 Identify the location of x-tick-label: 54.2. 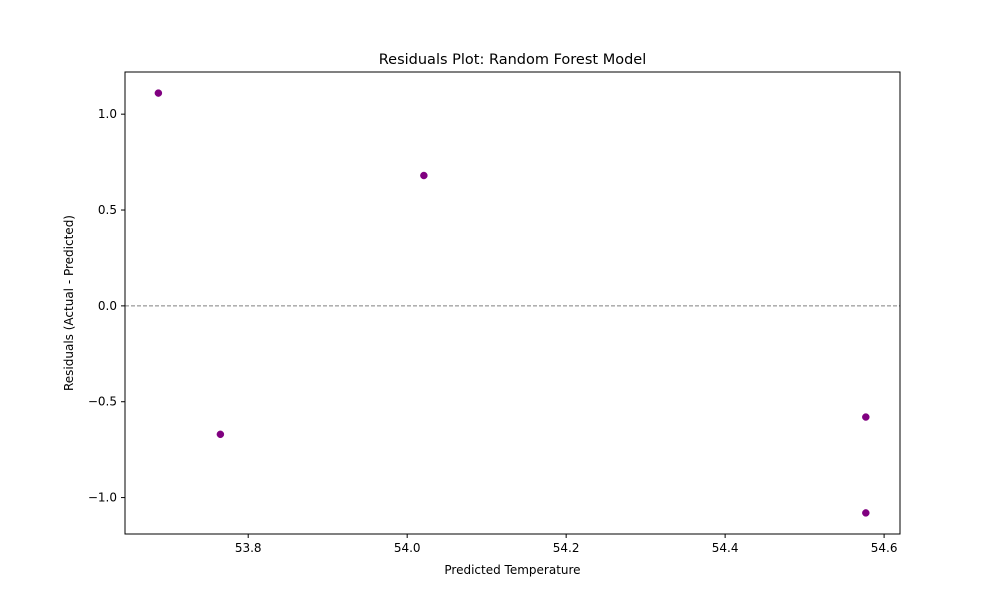
(566, 548).